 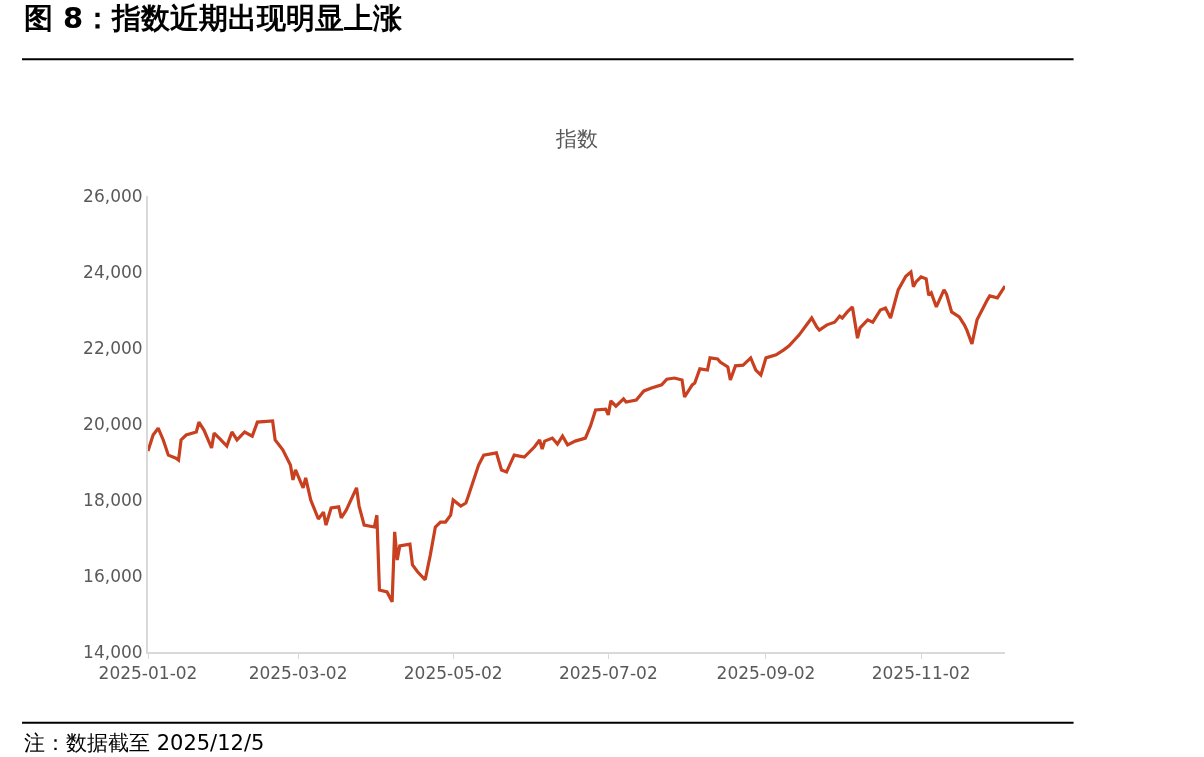 I want to click on y-tick-label: 26,000, so click(x=113, y=195).